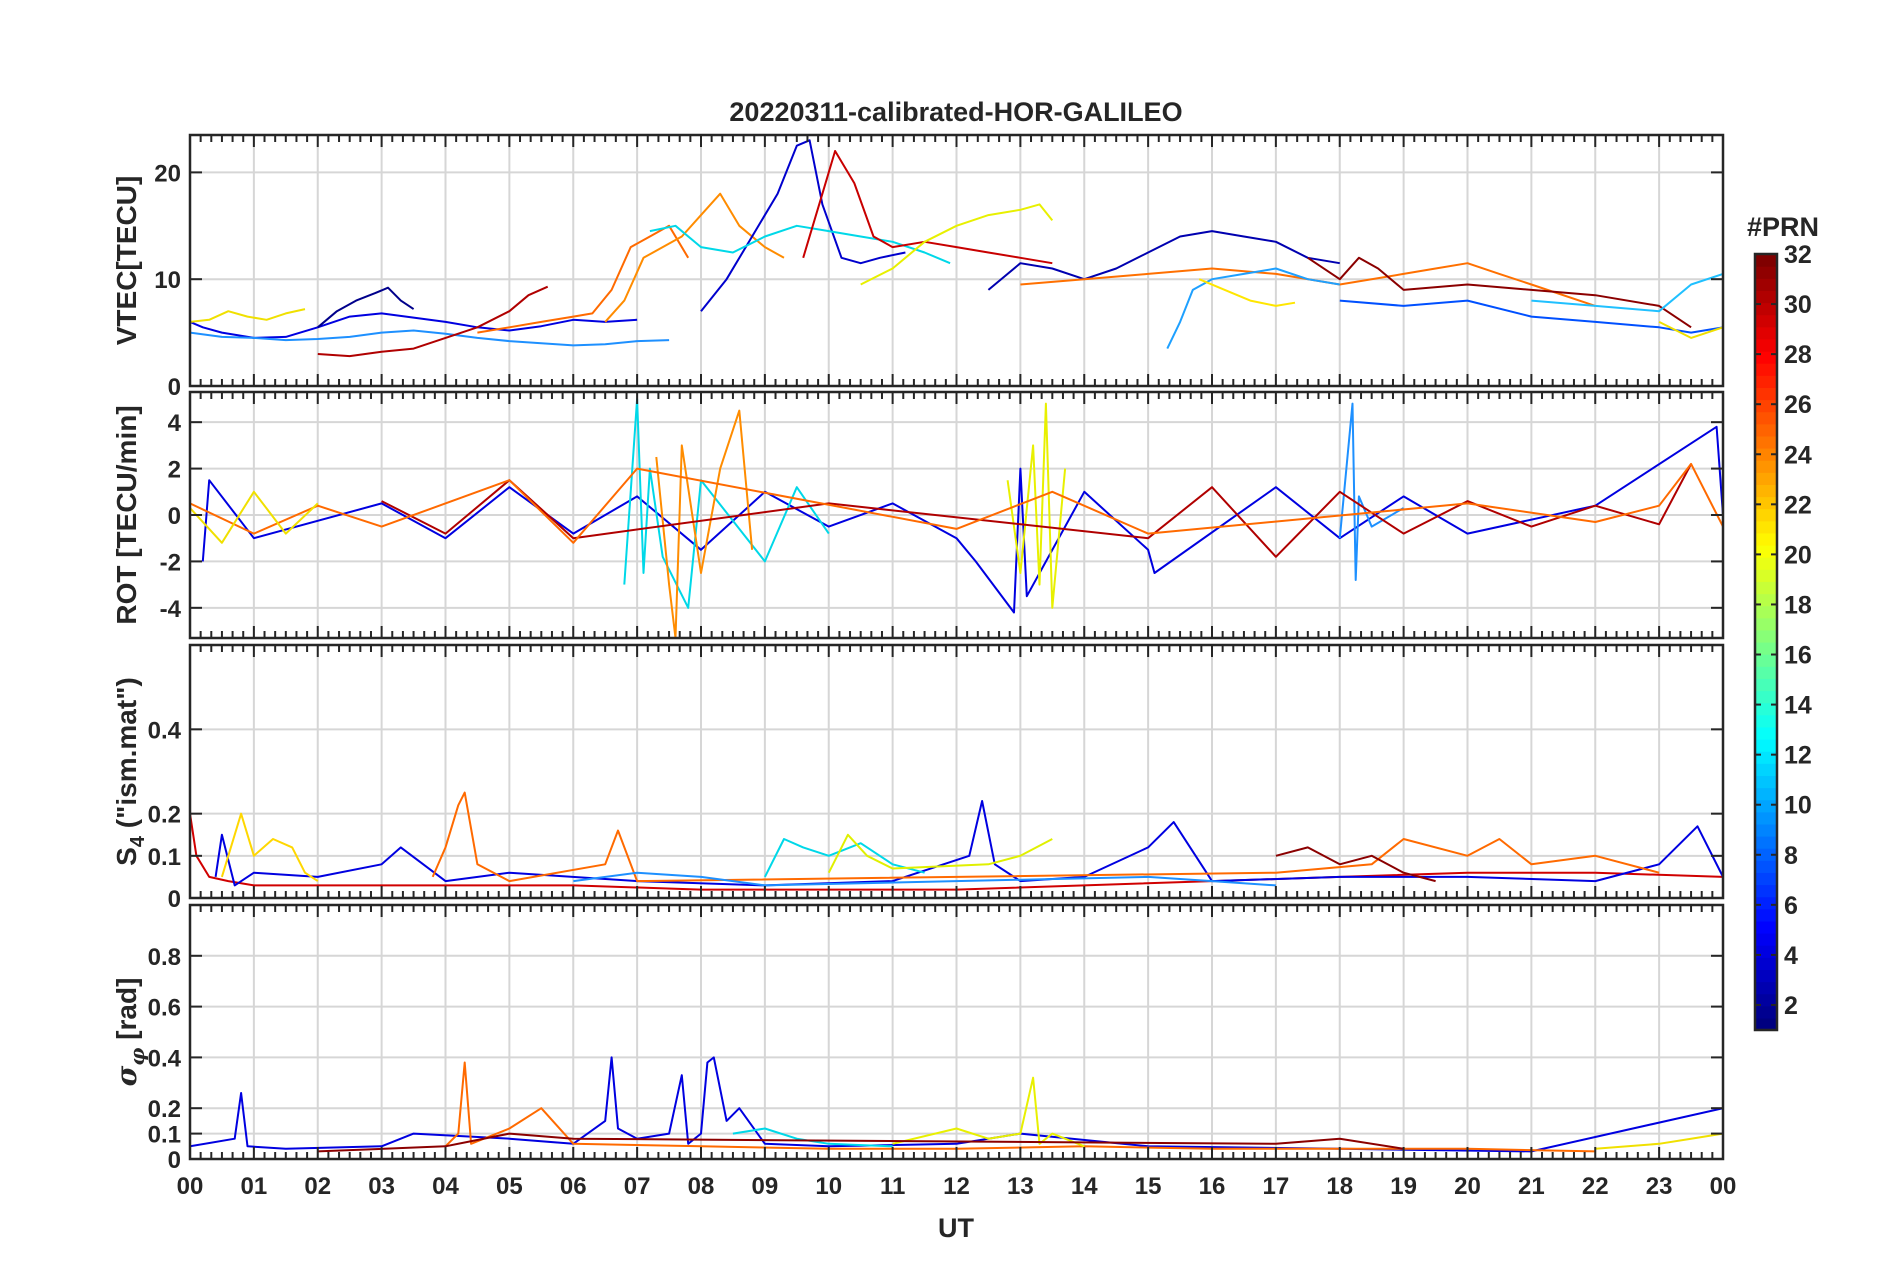  I want to click on colorbar-tick-label: 32, so click(1798, 255).